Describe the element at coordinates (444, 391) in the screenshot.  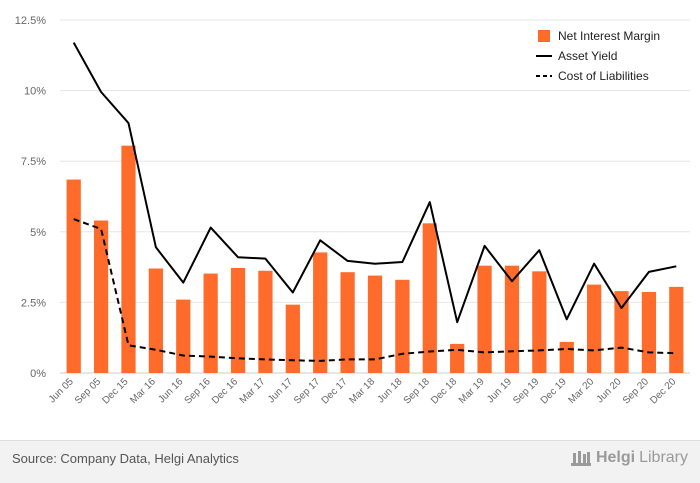
I see `x-tick-label: Dec 18` at that location.